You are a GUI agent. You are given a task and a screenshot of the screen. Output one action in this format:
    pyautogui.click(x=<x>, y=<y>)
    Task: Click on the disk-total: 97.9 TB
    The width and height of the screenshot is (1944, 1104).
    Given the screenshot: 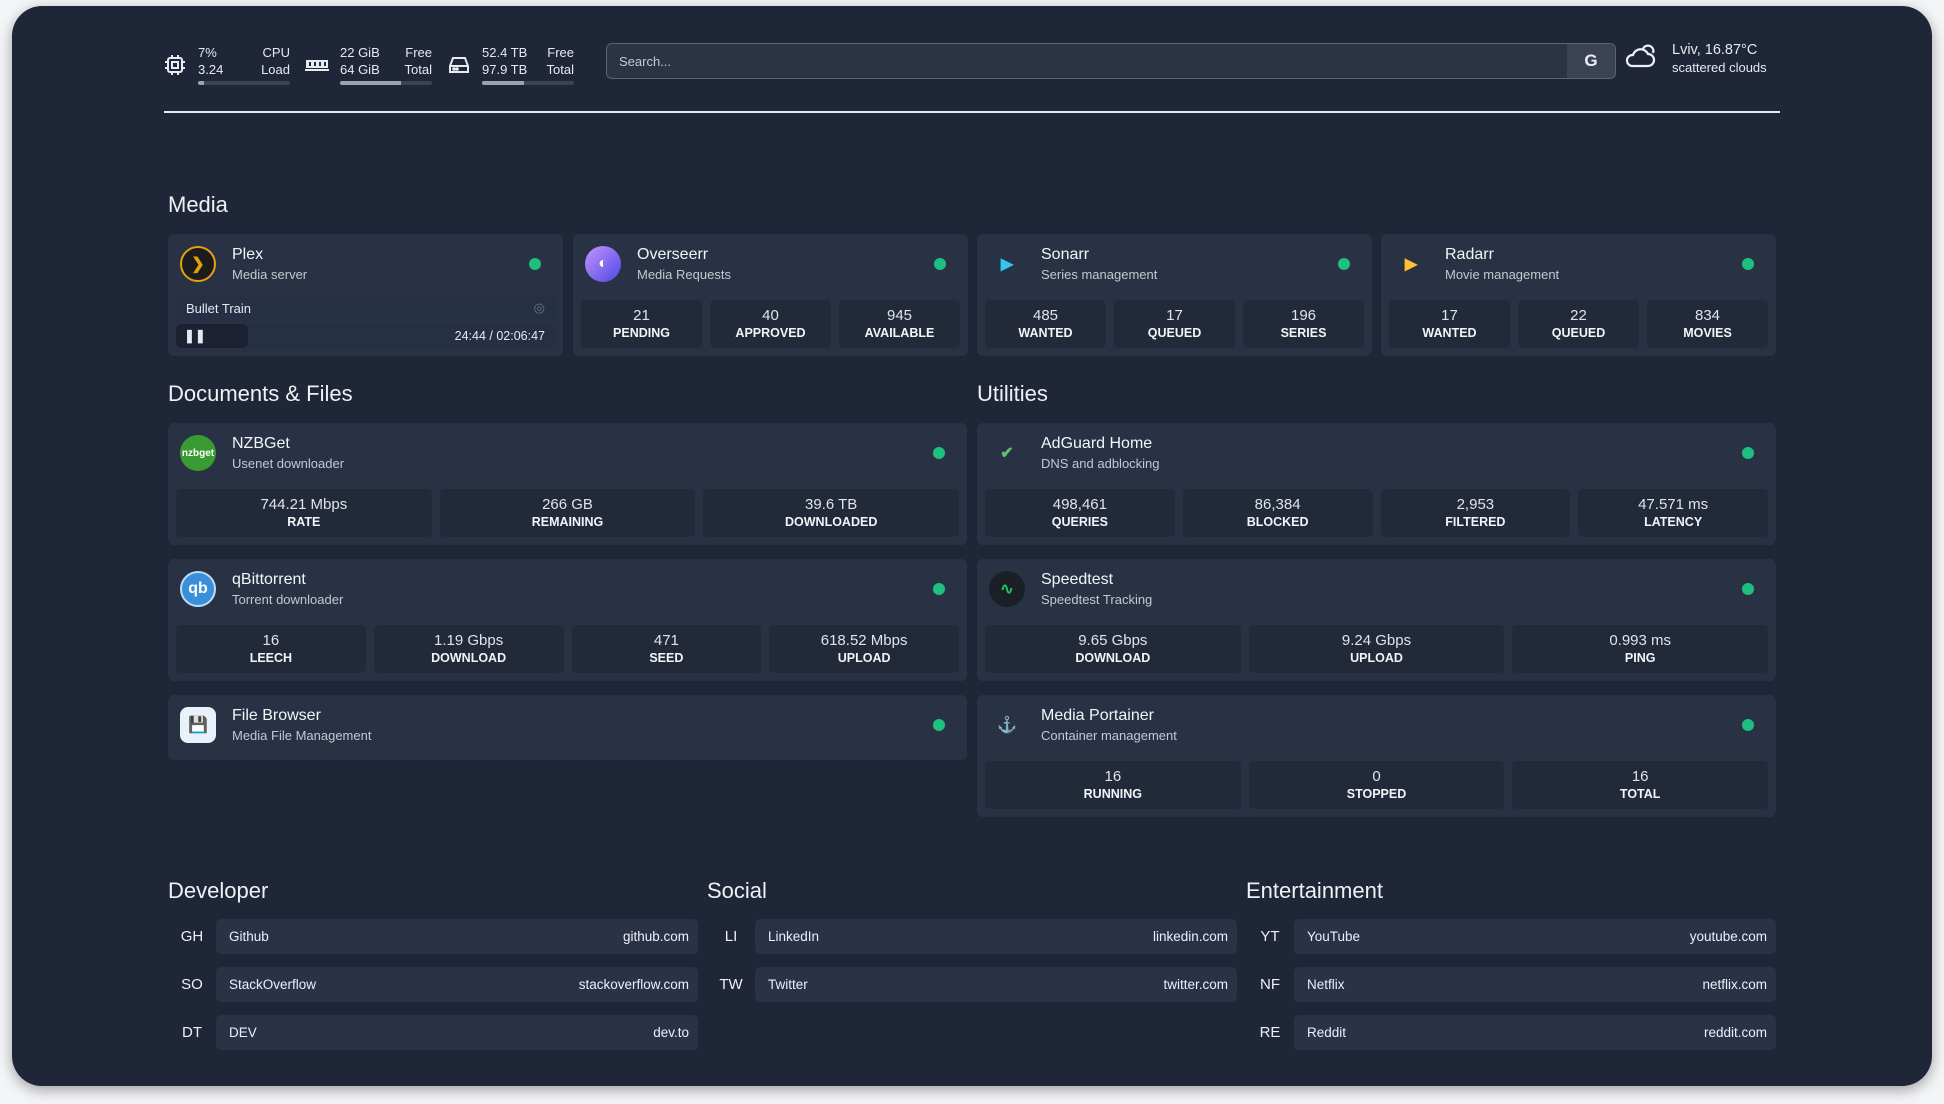 What is the action you would take?
    pyautogui.click(x=505, y=69)
    